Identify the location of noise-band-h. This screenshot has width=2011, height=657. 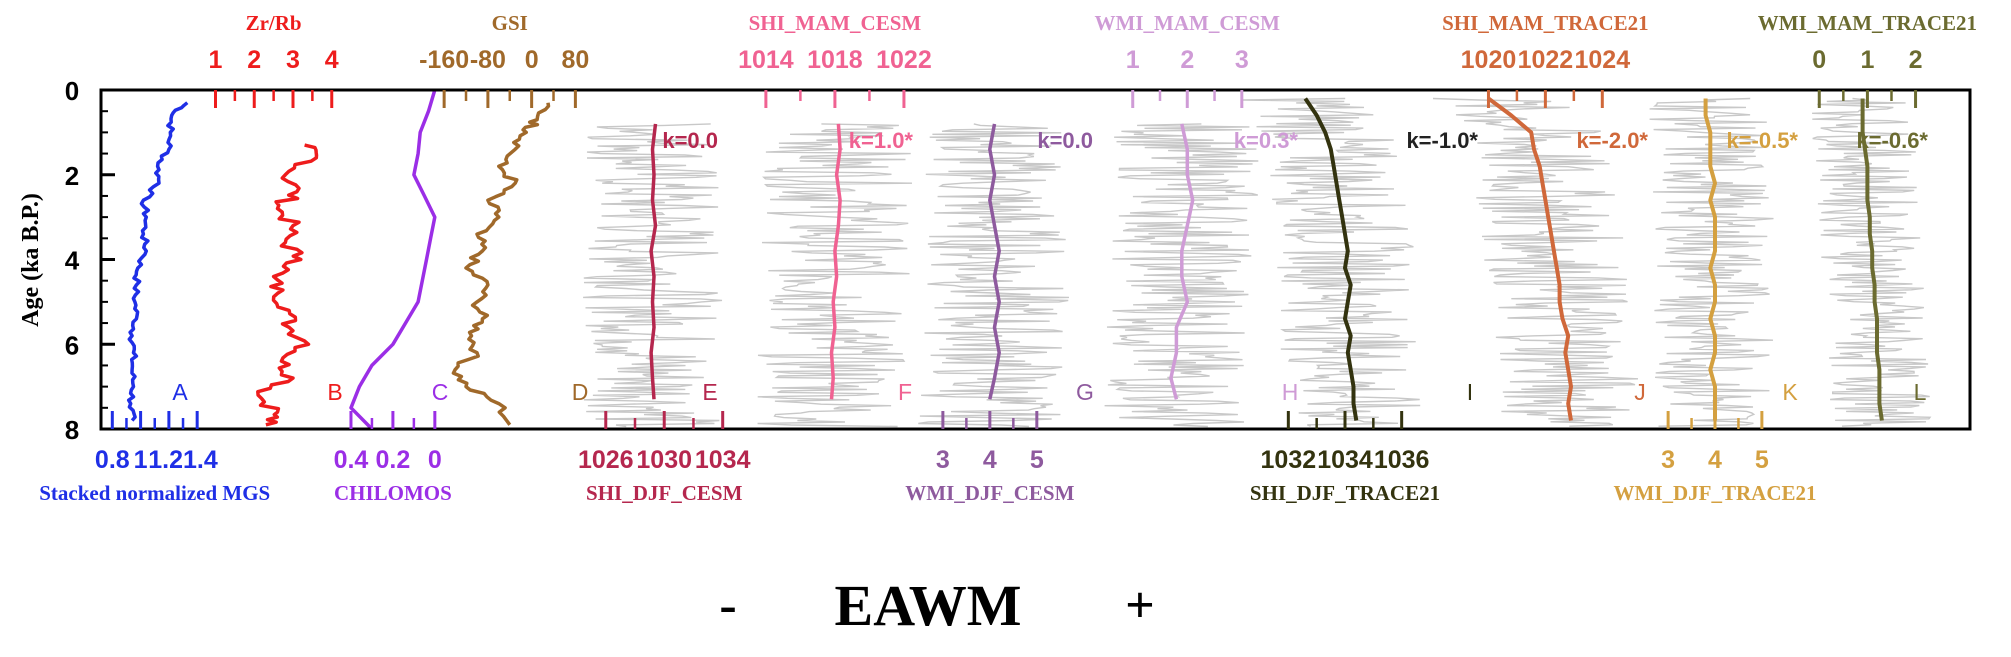
(1181, 275).